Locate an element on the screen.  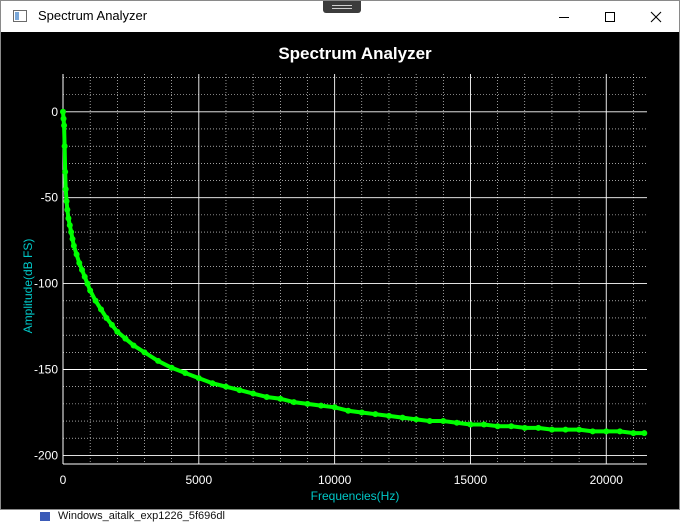
close-button is located at coordinates (656, 16).